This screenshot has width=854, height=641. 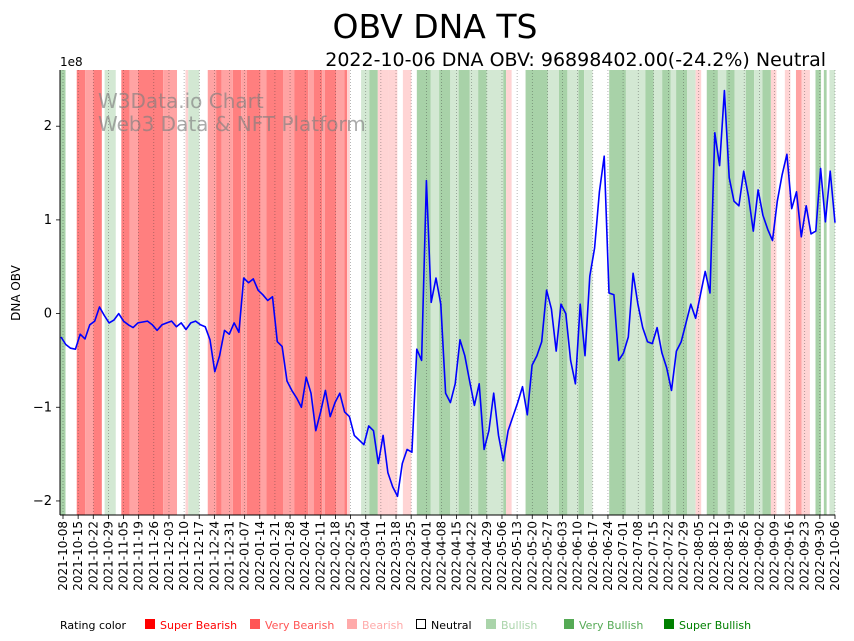 I want to click on x-tick-label: 2022-08-26, so click(x=744, y=556).